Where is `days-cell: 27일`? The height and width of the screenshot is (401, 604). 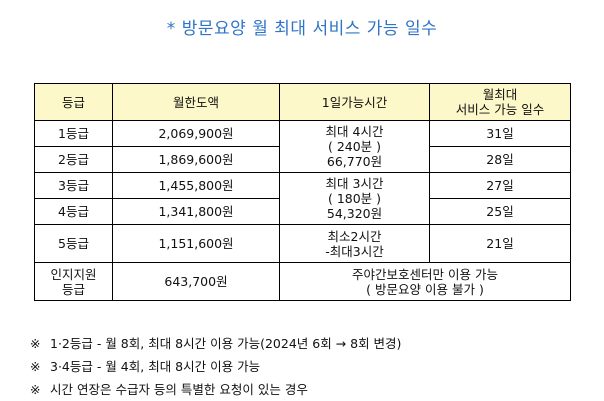
days-cell: 27일 is located at coordinates (500, 185).